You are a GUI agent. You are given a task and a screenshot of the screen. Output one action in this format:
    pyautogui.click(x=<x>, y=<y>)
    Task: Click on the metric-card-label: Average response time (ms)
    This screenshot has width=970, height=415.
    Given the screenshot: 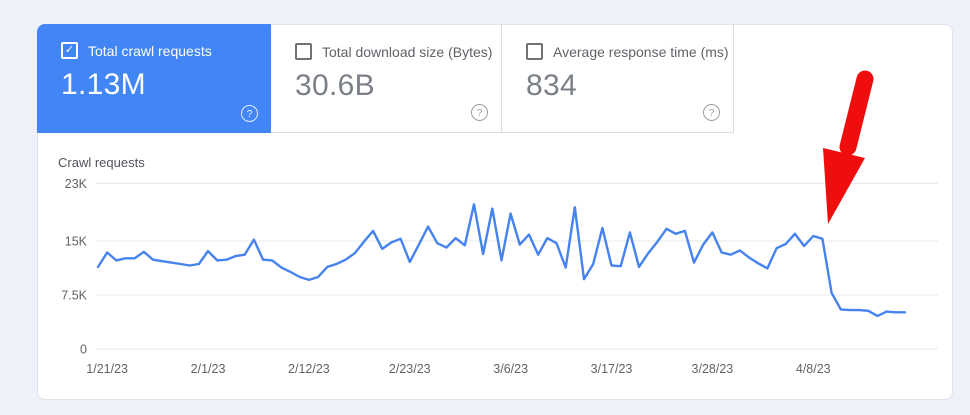 What is the action you would take?
    pyautogui.click(x=641, y=51)
    